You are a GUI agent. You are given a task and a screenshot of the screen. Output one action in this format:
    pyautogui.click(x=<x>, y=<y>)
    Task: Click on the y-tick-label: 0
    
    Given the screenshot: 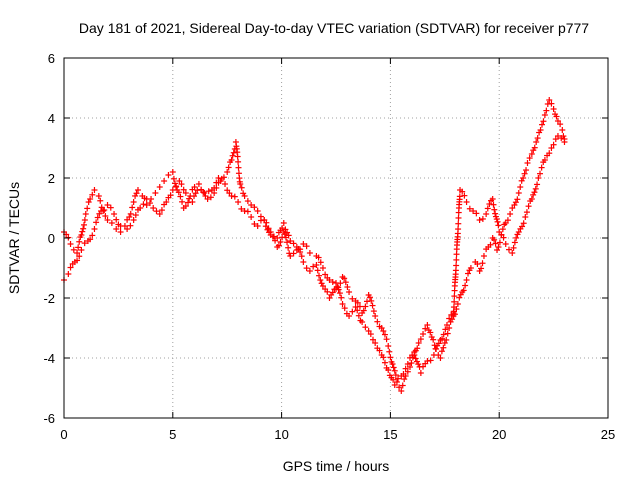 What is the action you would take?
    pyautogui.click(x=51, y=238)
    